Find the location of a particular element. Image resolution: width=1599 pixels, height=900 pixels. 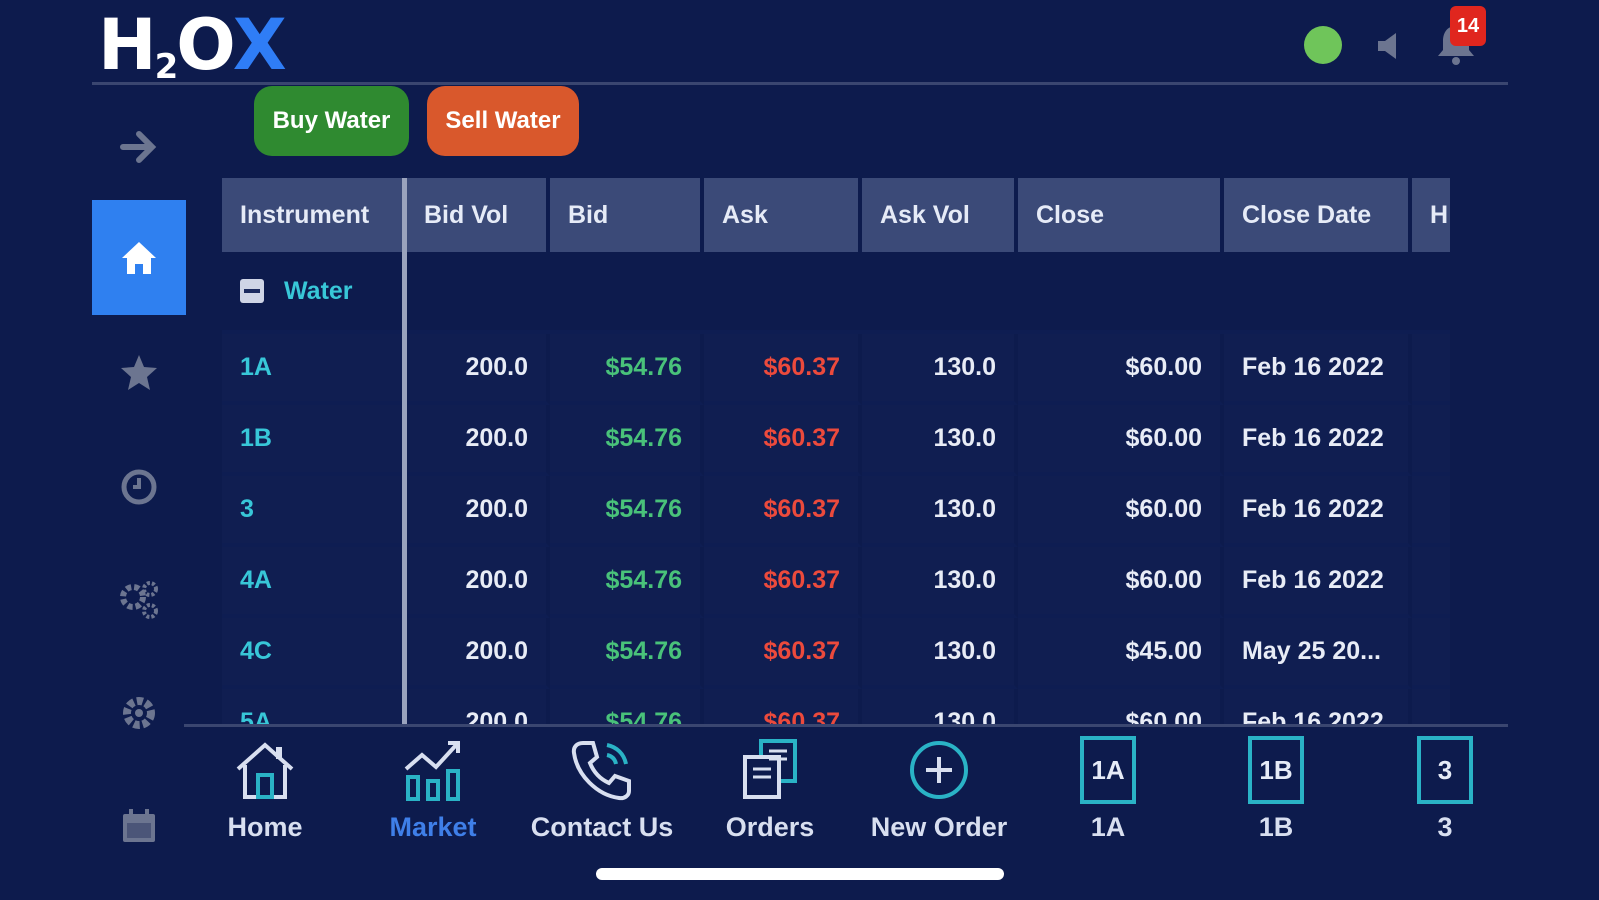

nav-new-order: New Order is located at coordinates (939, 789).